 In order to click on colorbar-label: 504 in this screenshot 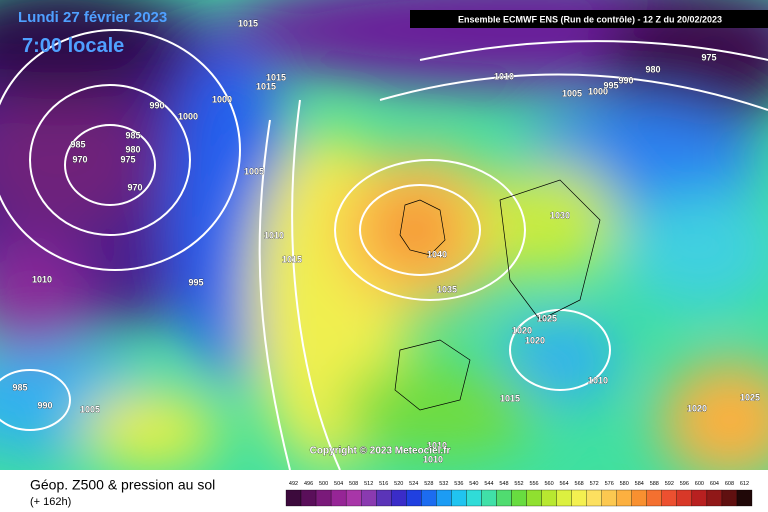, I will do `click(338, 484)`.